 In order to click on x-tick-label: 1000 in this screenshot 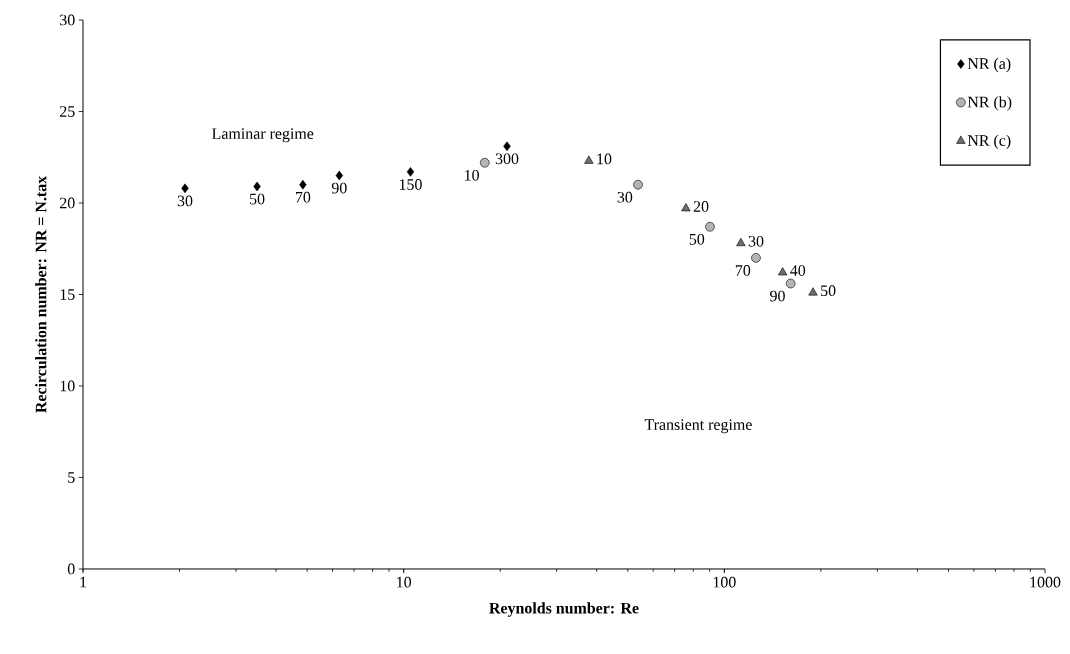, I will do `click(1045, 582)`.